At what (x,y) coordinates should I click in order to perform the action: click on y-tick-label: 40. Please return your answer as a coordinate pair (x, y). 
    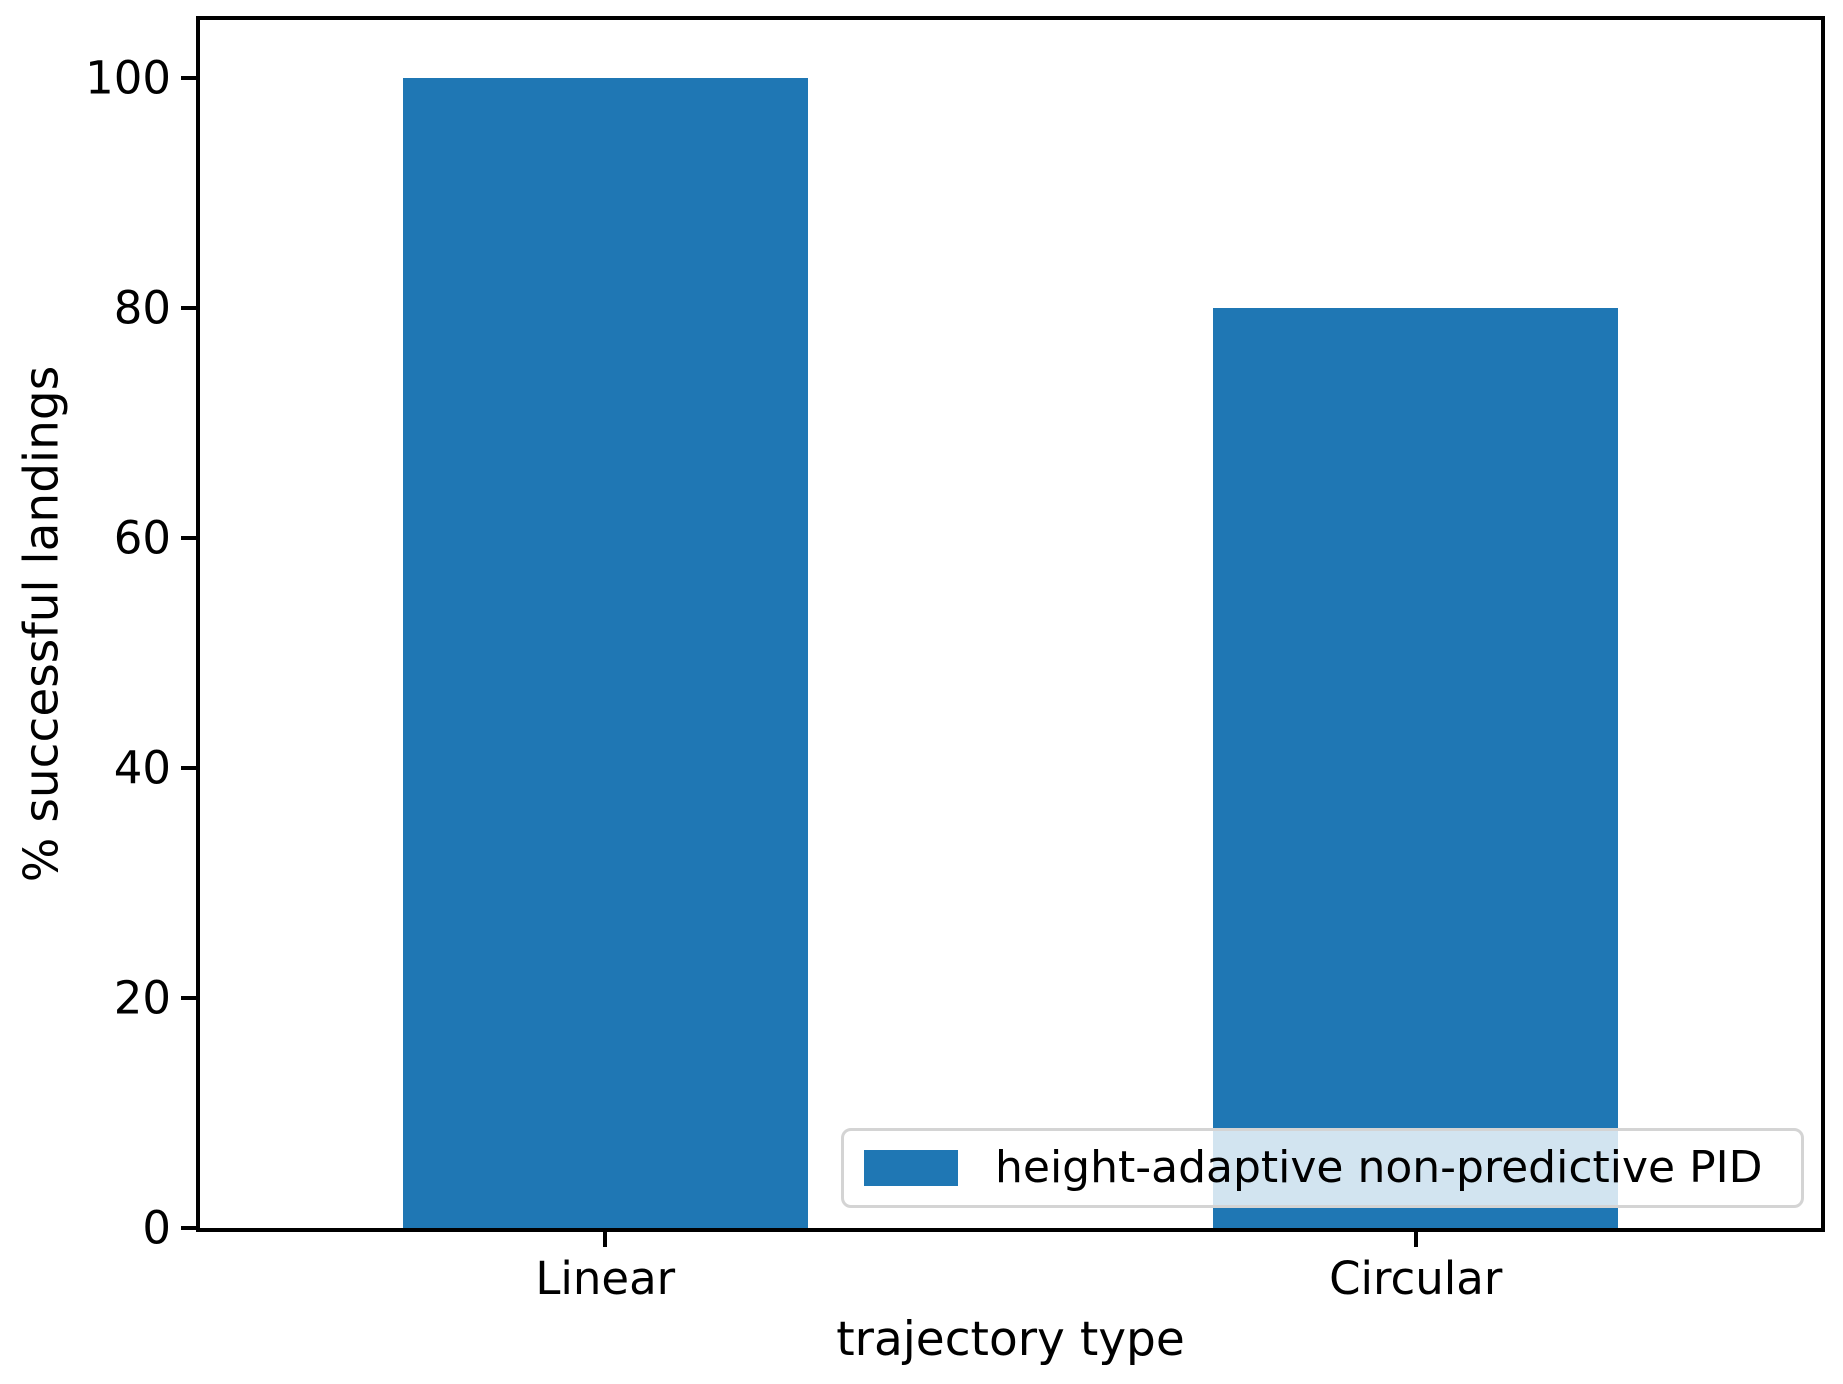
    Looking at the image, I should click on (142, 768).